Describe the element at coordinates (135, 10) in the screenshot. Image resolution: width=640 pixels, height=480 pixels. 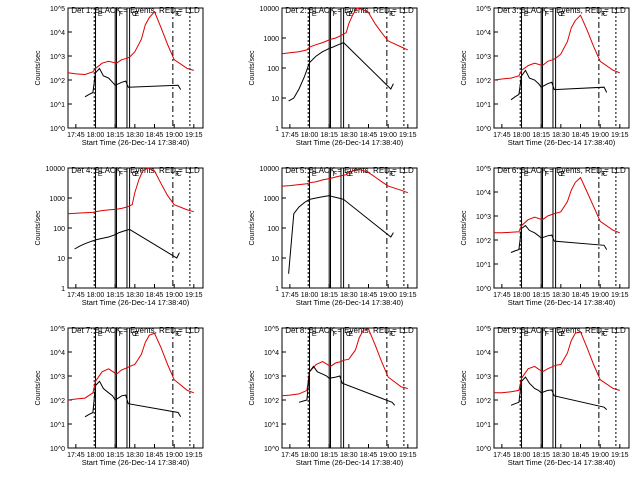
I see `panel-title: Det 1: BLACK = Events, RED = LLD` at that location.